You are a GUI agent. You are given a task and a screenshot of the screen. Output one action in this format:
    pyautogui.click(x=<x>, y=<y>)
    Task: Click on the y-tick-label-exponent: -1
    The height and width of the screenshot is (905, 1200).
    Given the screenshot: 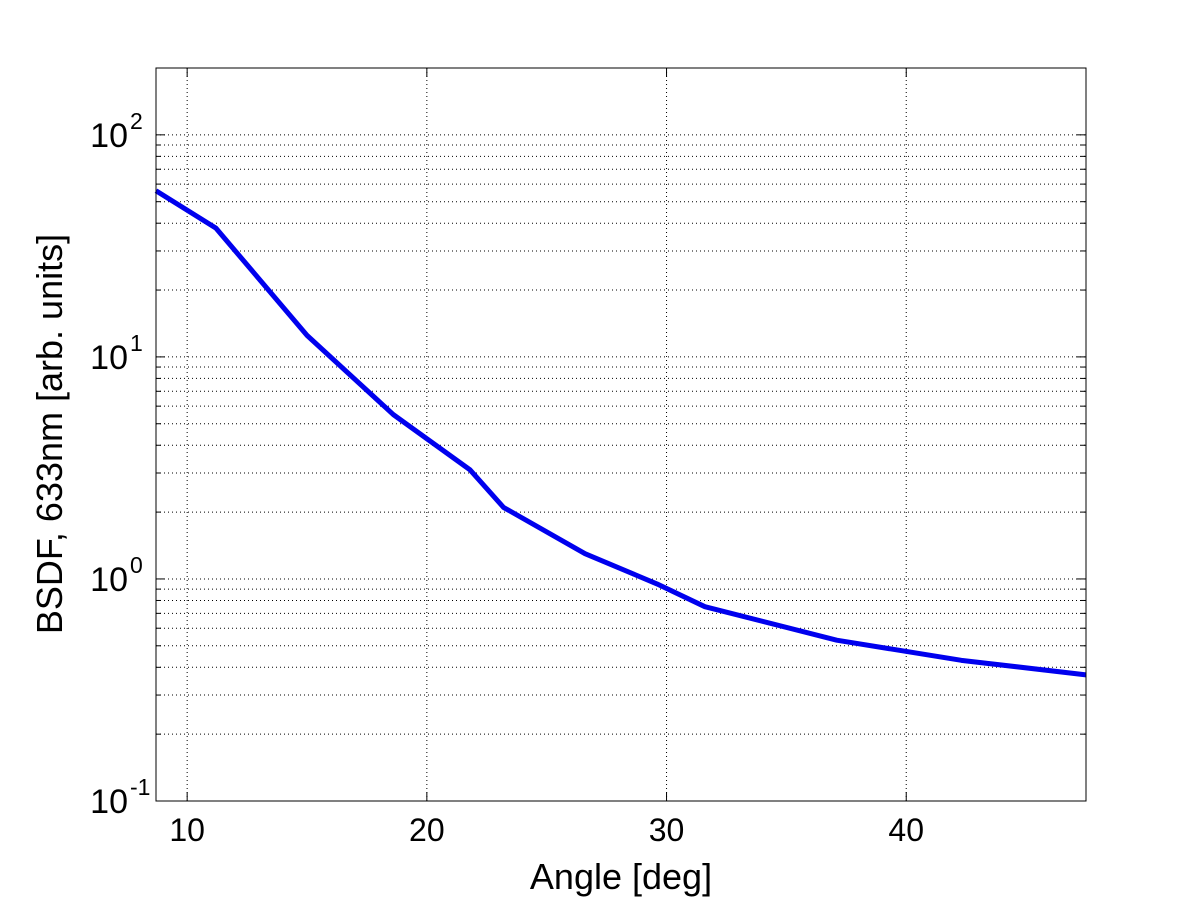 What is the action you would take?
    pyautogui.click(x=140, y=787)
    